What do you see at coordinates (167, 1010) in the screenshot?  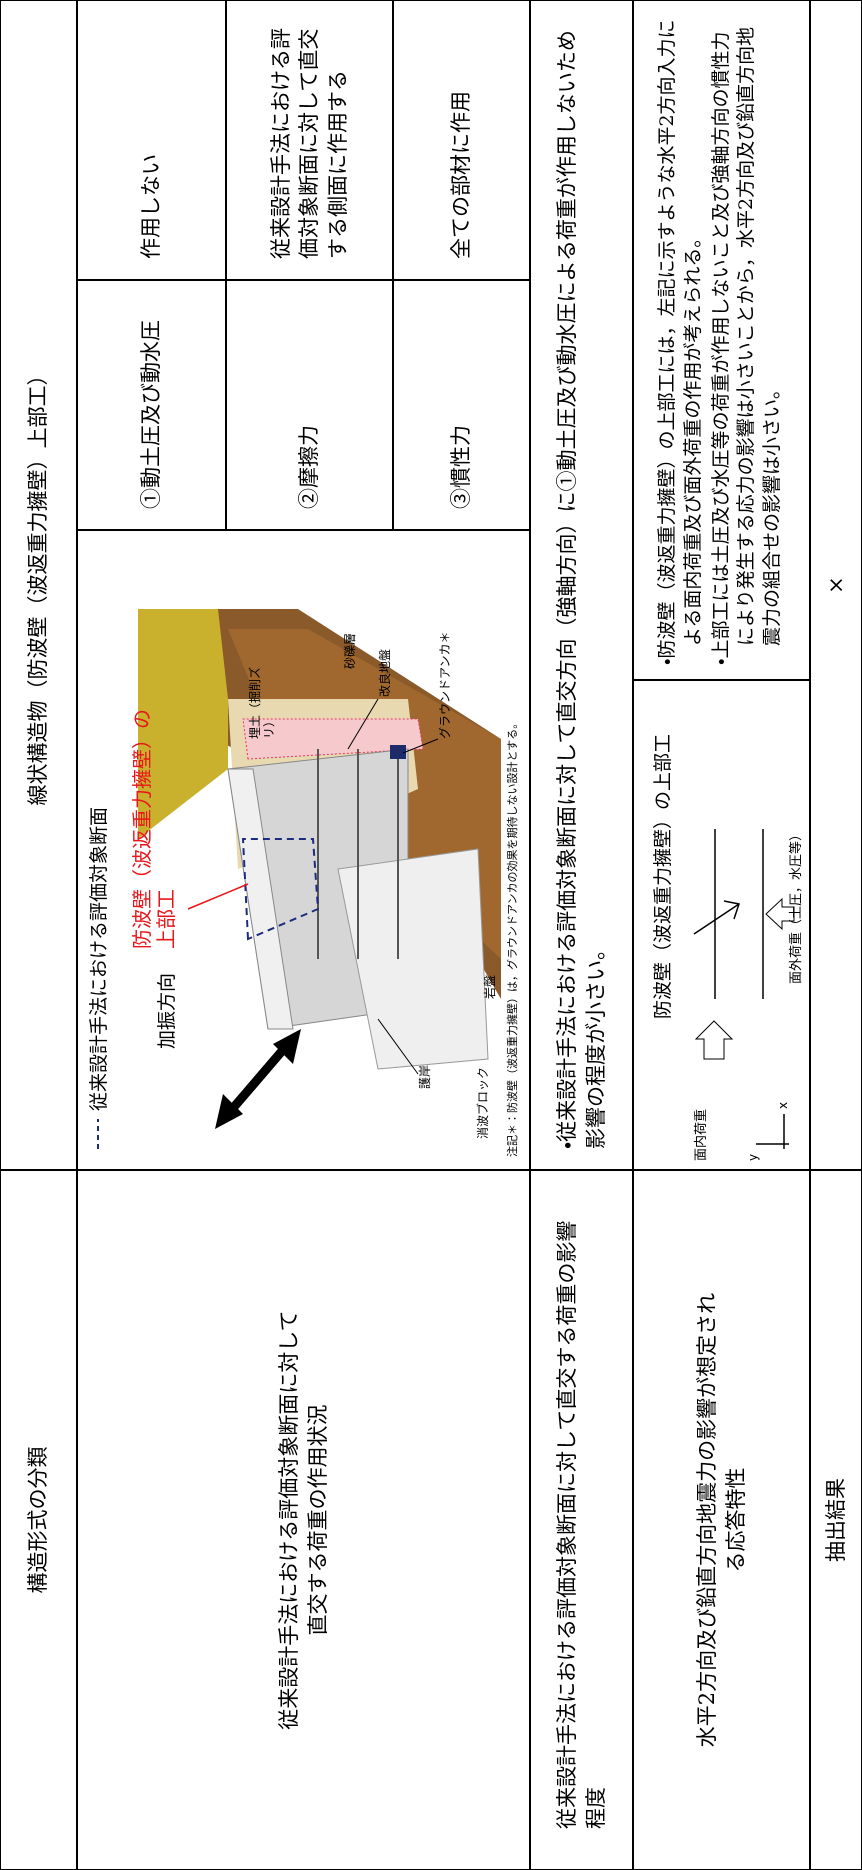 I see `shaking-direction: 加振方向` at bounding box center [167, 1010].